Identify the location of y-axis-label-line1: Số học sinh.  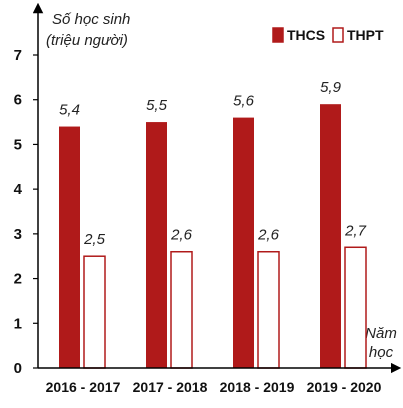
(91, 19).